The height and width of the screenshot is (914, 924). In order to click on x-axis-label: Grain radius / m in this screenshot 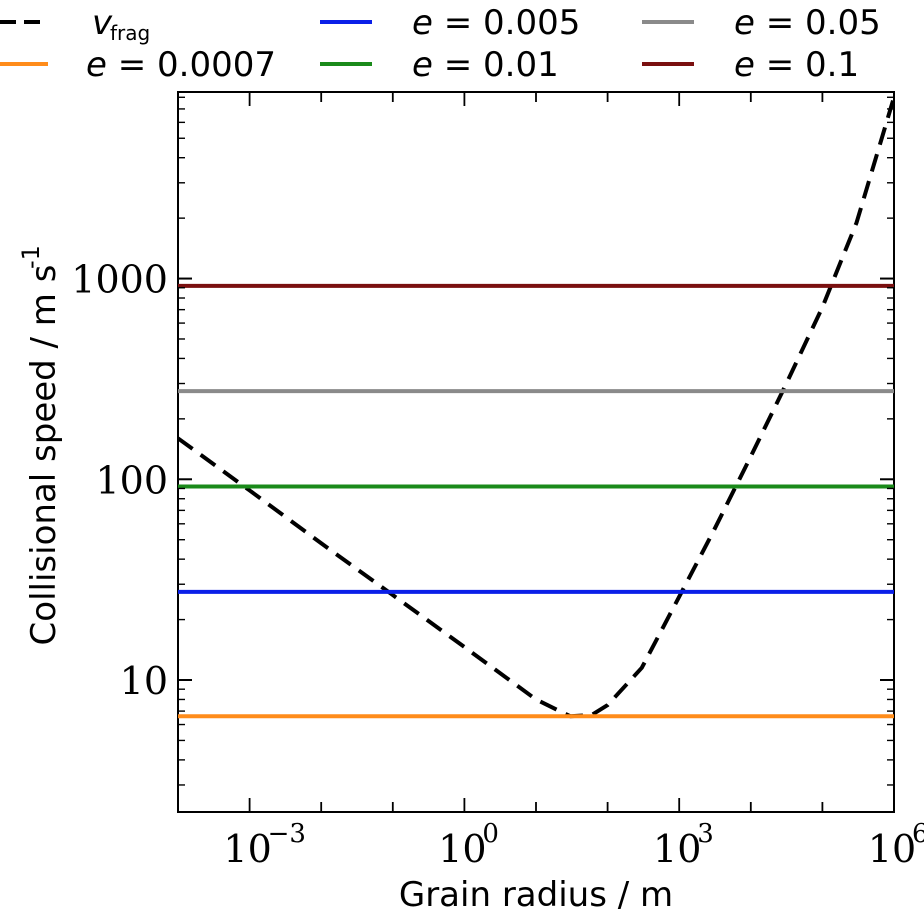, I will do `click(536, 894)`.